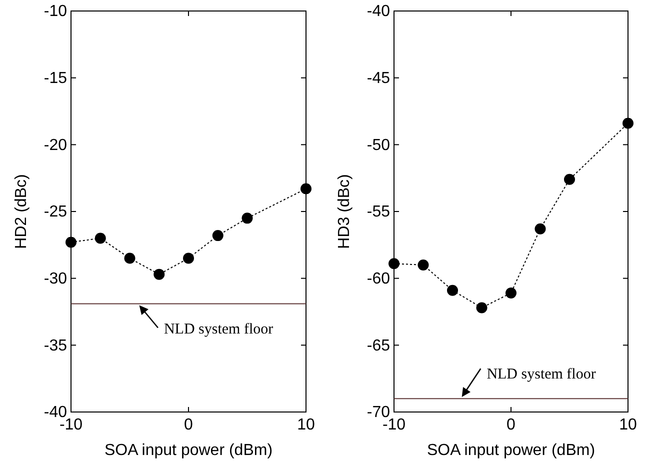  What do you see at coordinates (56, 78) in the screenshot?
I see `y-tick-label: -15` at bounding box center [56, 78].